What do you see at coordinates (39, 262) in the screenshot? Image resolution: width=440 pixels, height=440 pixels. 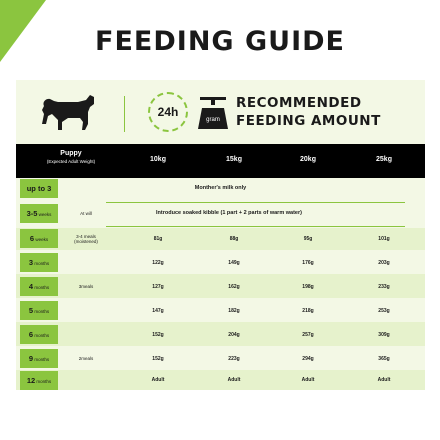 I see `age-label: 3 months` at bounding box center [39, 262].